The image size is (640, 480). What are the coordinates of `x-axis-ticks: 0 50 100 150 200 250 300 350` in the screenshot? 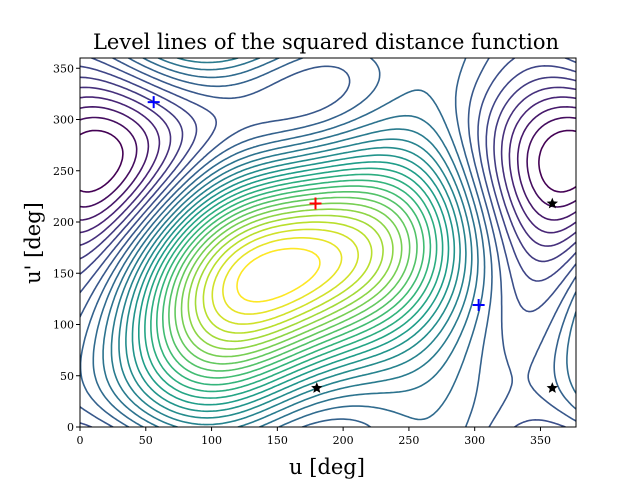 It's located at (314, 437).